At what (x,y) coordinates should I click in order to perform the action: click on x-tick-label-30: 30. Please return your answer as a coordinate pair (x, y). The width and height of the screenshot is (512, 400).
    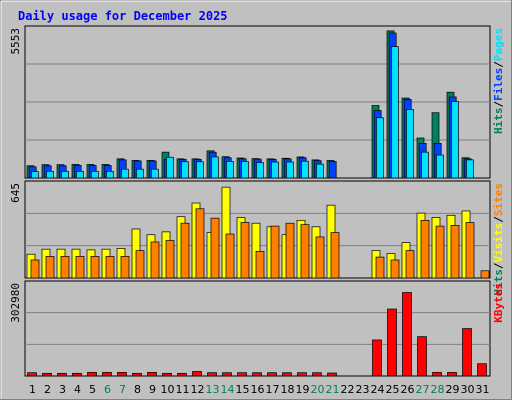
    Looking at the image, I should click on (468, 389).